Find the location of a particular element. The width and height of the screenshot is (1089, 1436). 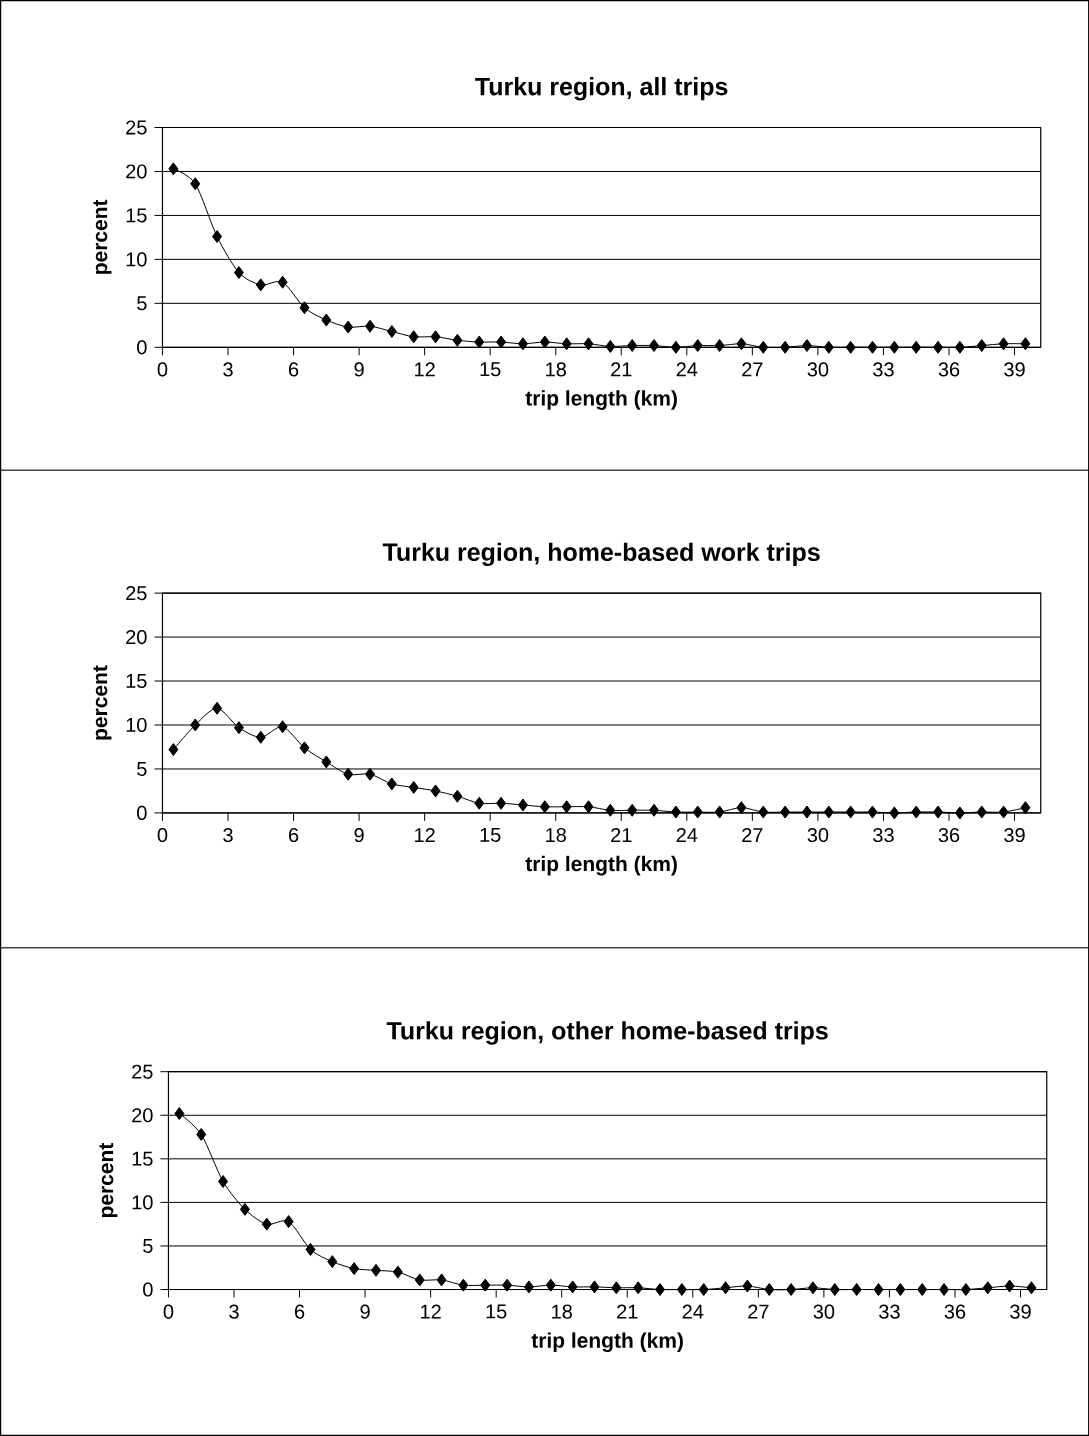

x-tick-label: 36 is located at coordinates (949, 369).